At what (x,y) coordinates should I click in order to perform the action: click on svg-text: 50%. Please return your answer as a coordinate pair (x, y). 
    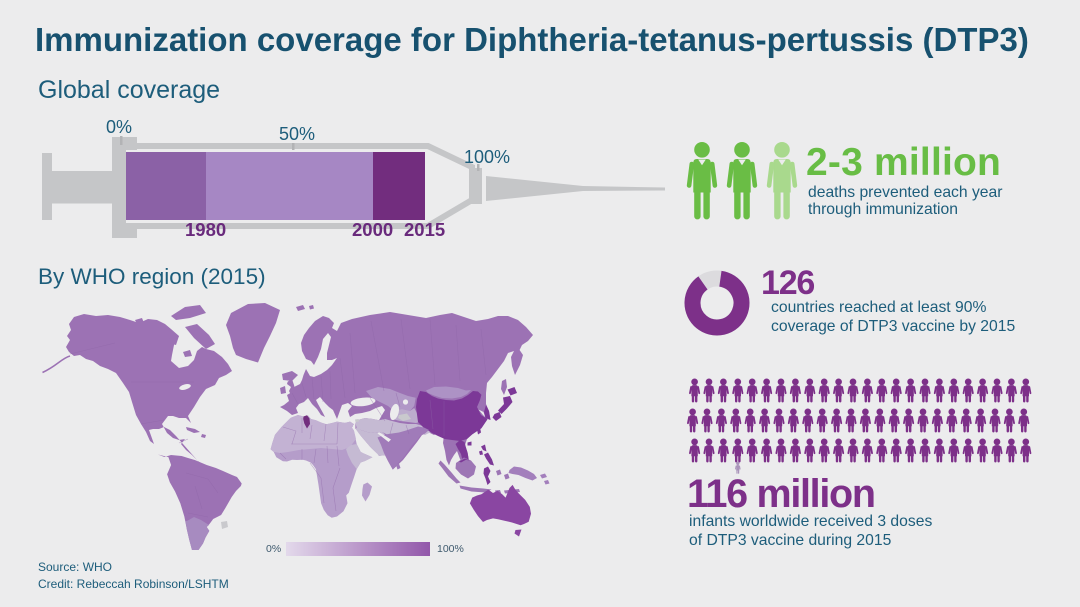
    Looking at the image, I should click on (297, 134).